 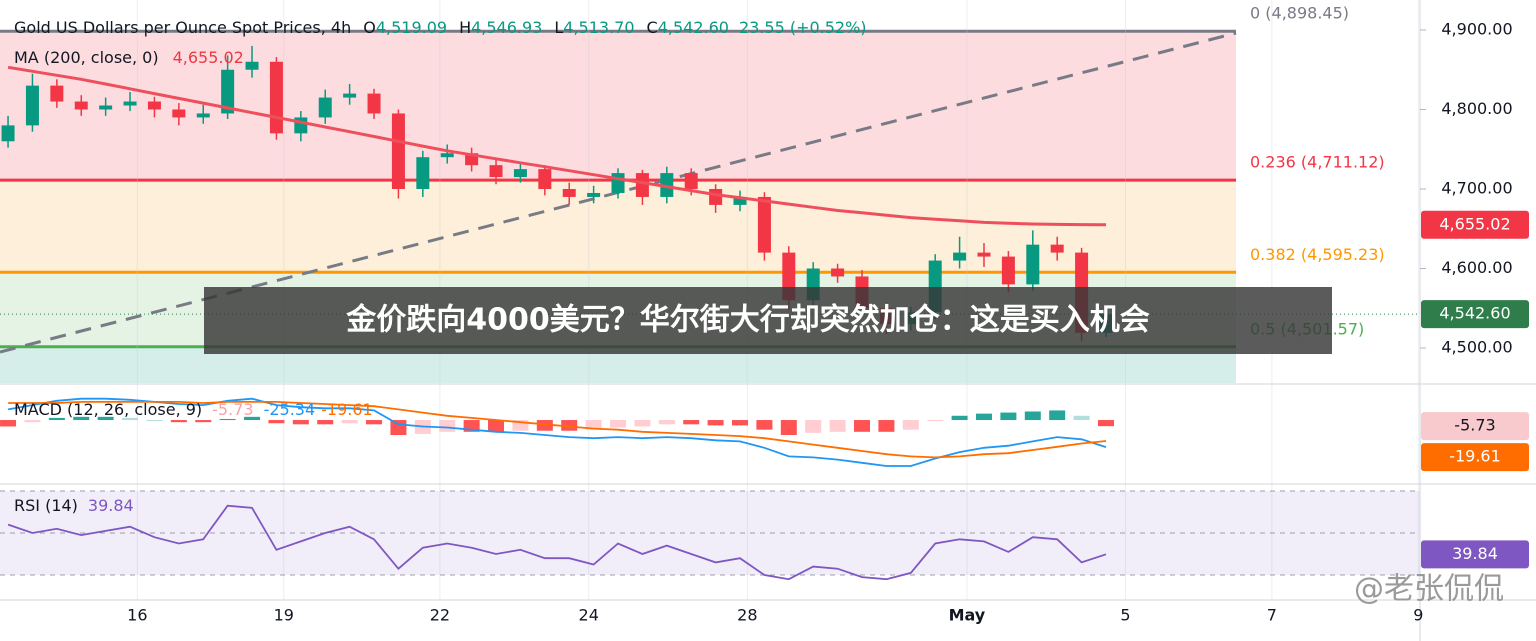 What do you see at coordinates (1476, 347) in the screenshot?
I see `y-tick-label: 4,500.00` at bounding box center [1476, 347].